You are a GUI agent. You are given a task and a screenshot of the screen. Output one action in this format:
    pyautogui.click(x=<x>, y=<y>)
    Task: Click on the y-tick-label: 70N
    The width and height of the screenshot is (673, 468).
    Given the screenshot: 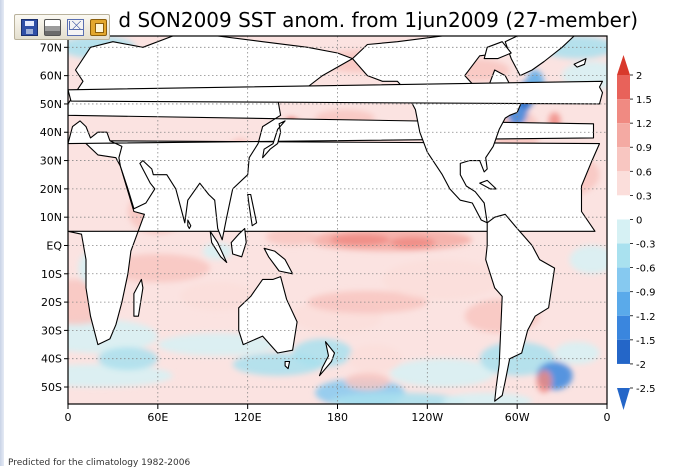 What is the action you would take?
    pyautogui.click(x=51, y=47)
    